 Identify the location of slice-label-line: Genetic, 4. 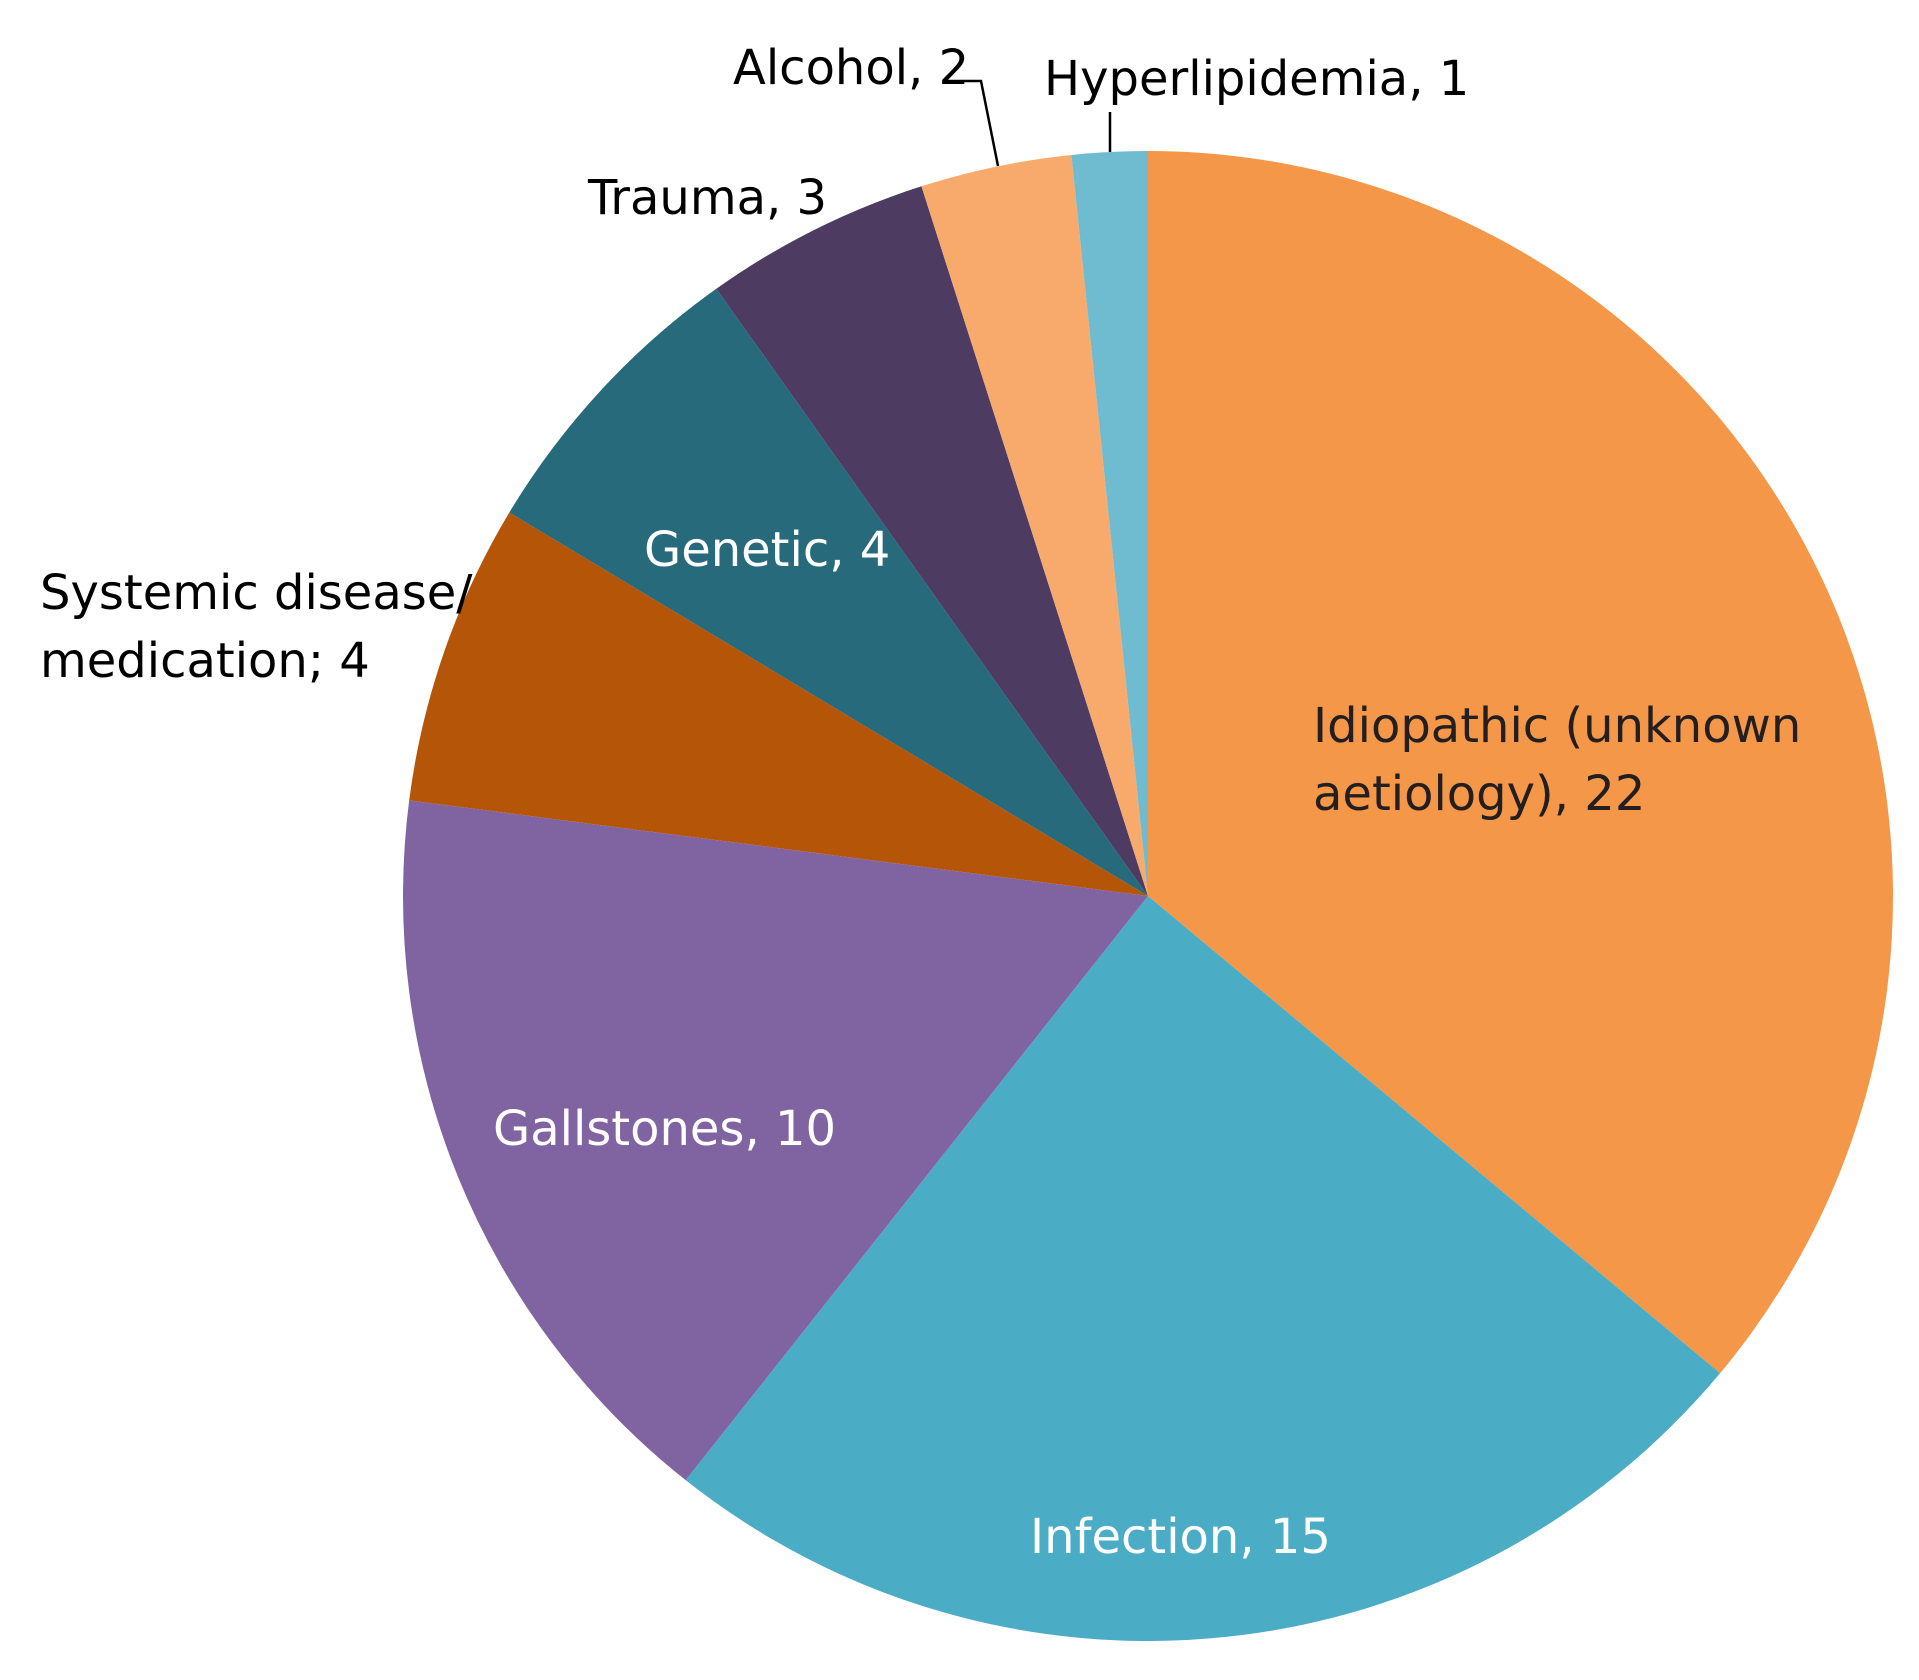
(767, 550).